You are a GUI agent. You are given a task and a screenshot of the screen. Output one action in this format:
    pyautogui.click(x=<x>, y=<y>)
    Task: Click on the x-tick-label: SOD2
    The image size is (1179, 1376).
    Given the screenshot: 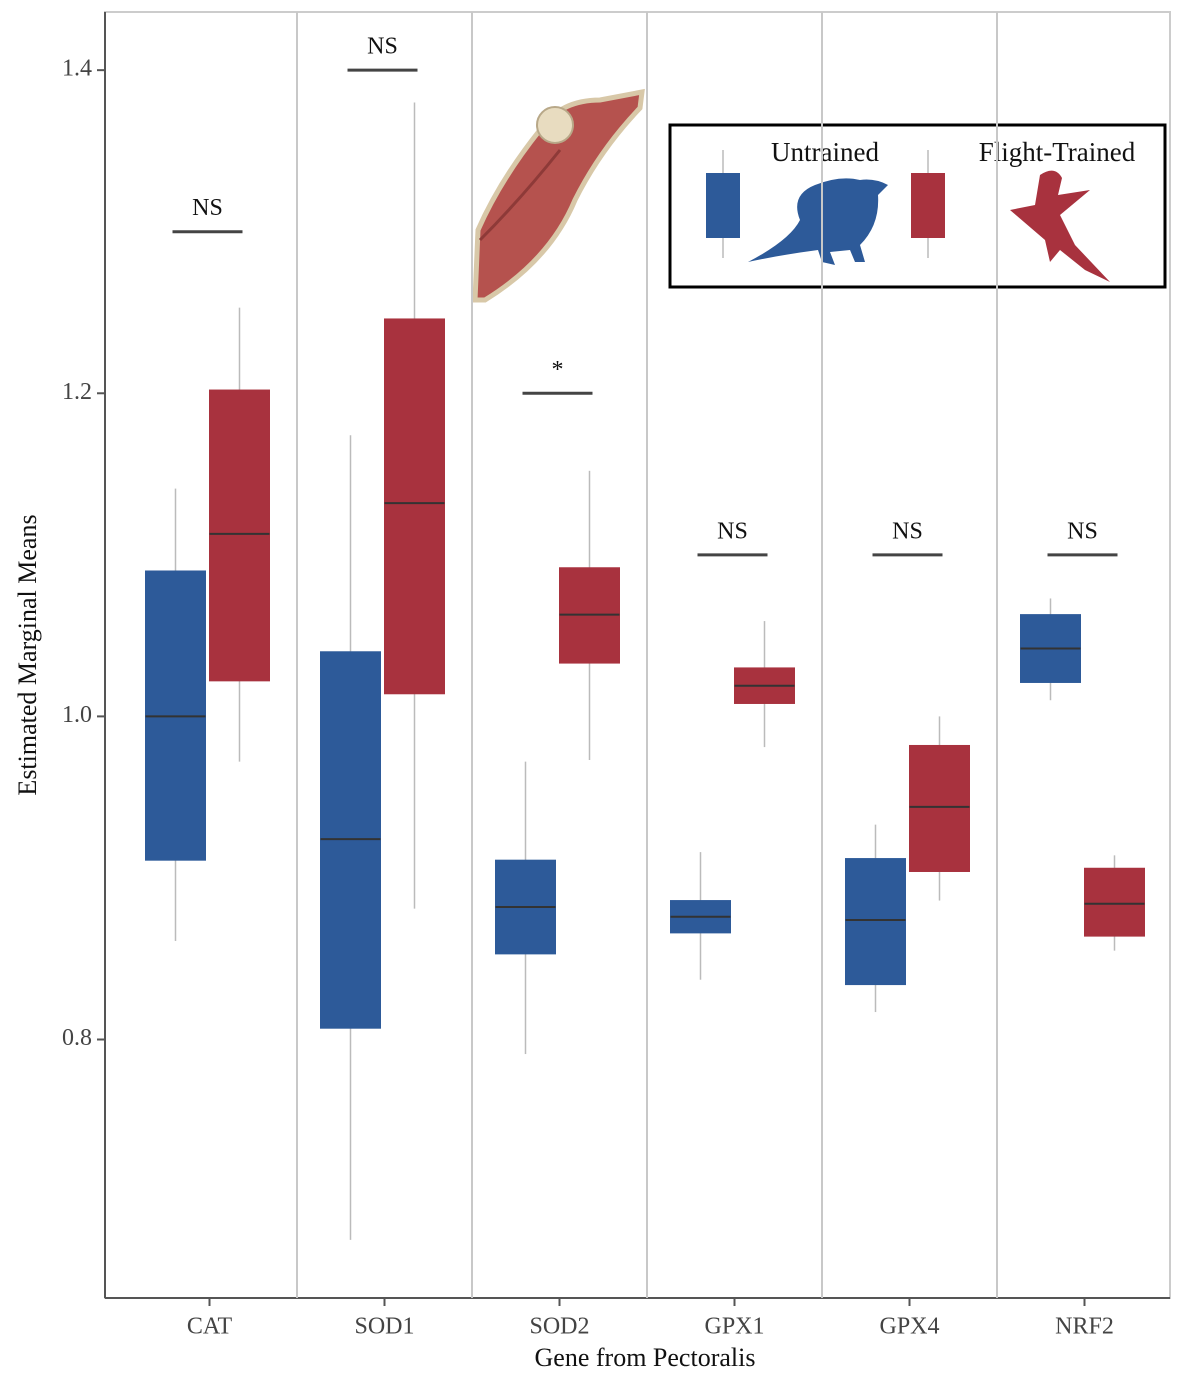 What is the action you would take?
    pyautogui.click(x=559, y=1327)
    